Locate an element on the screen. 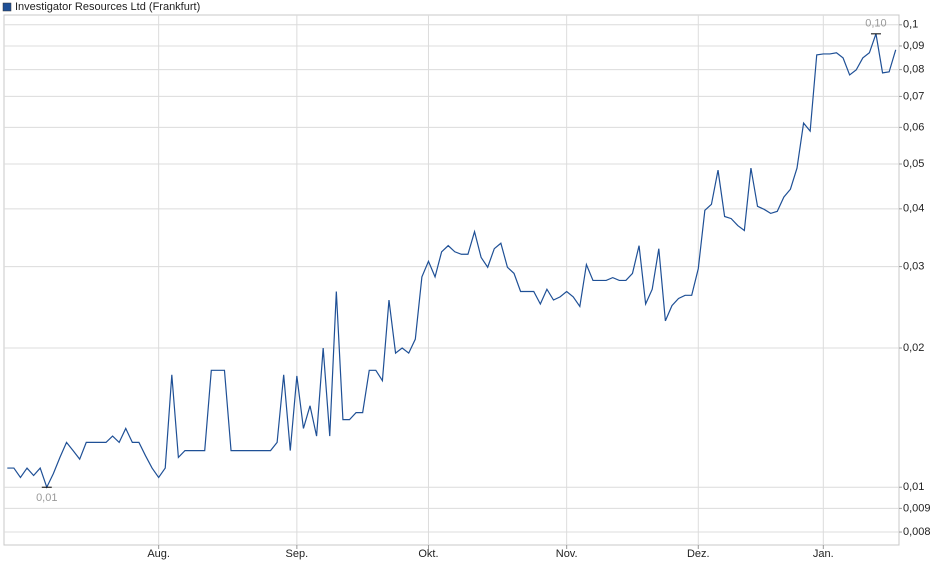 The height and width of the screenshot is (579, 940). x-tick-label: Aug. is located at coordinates (158, 554).